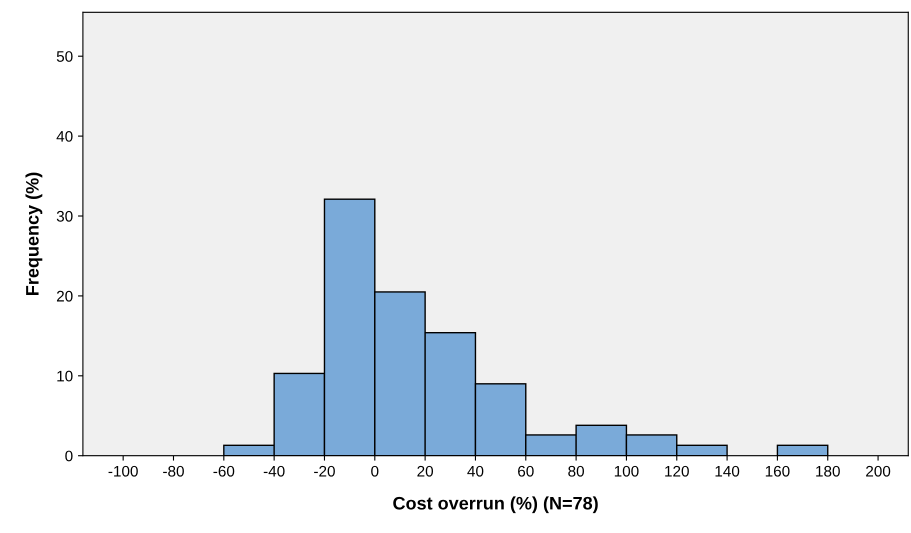 The width and height of the screenshot is (911, 533). Describe the element at coordinates (65, 376) in the screenshot. I see `y-tick-label: 10` at that location.